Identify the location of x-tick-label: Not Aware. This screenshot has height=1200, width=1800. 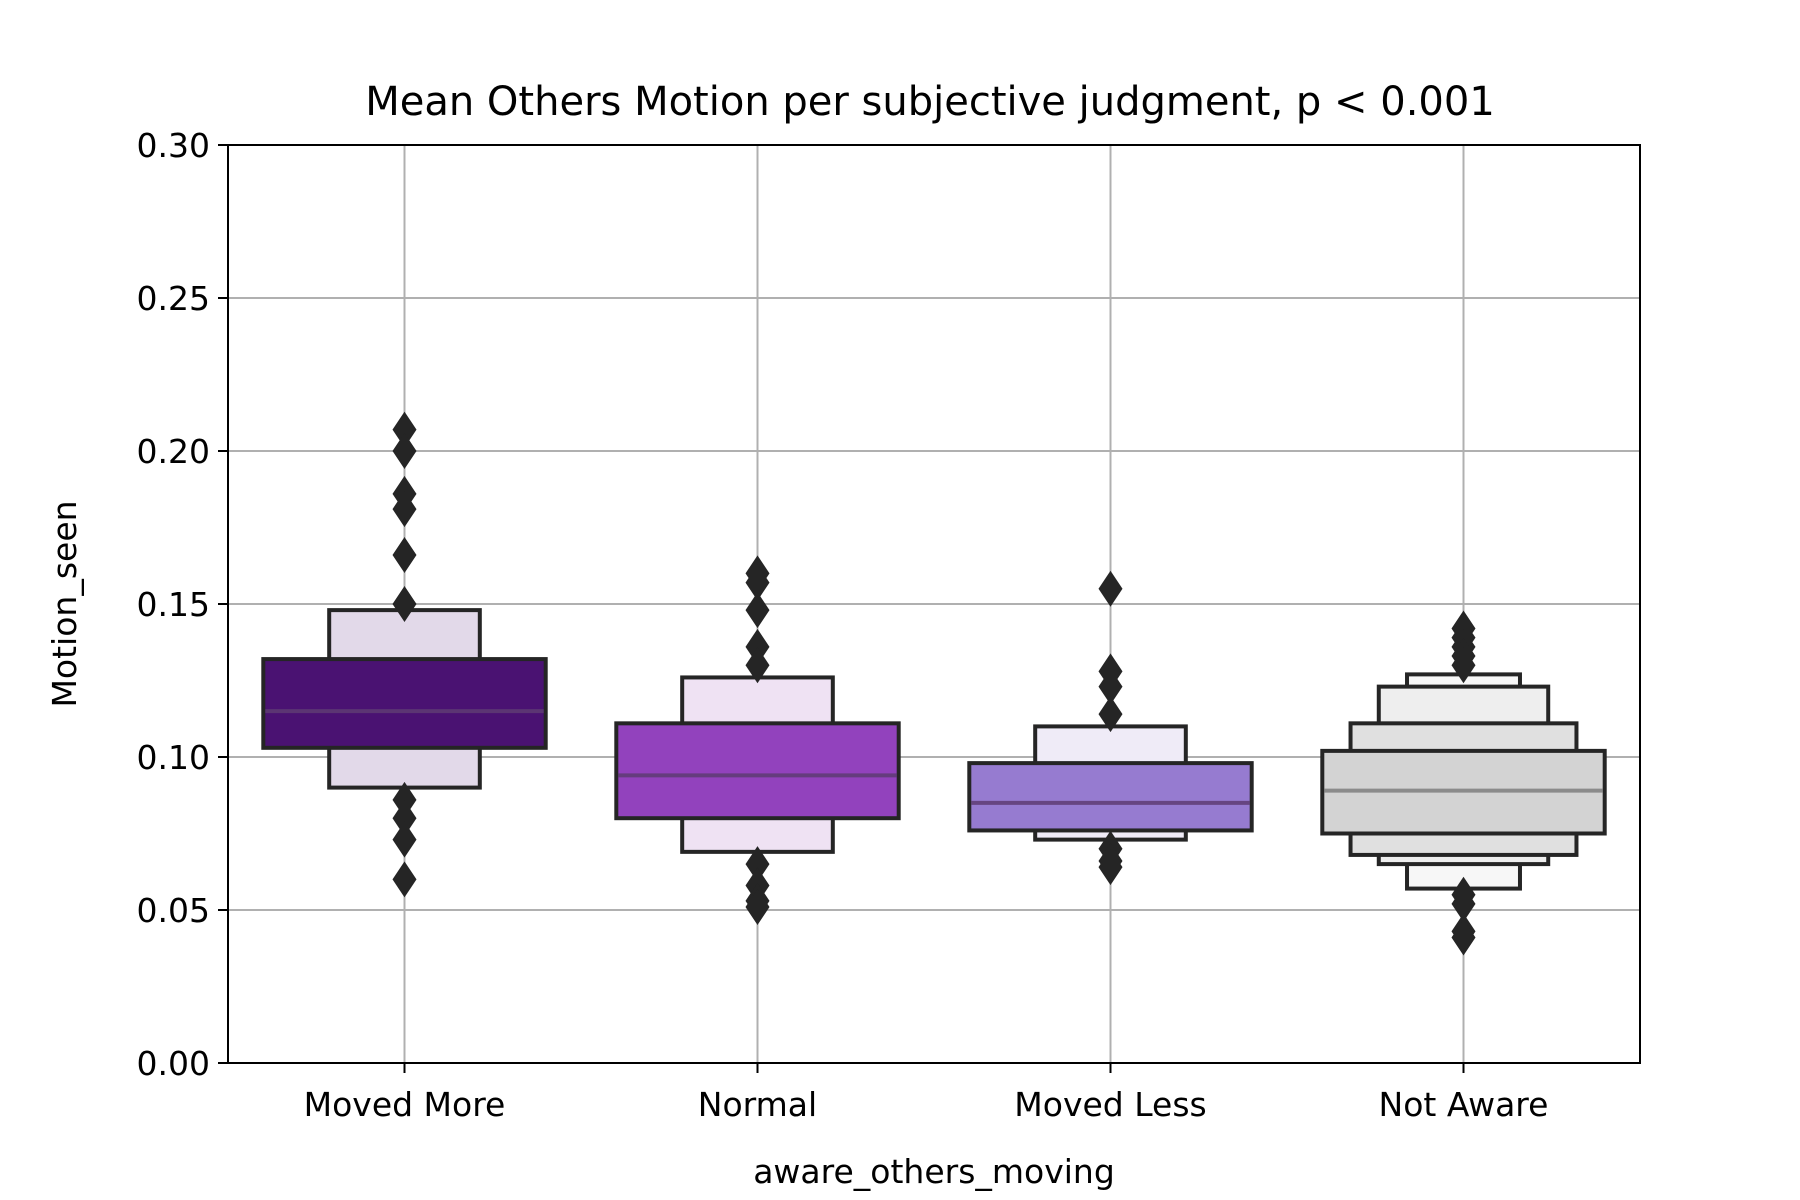
(1464, 1104).